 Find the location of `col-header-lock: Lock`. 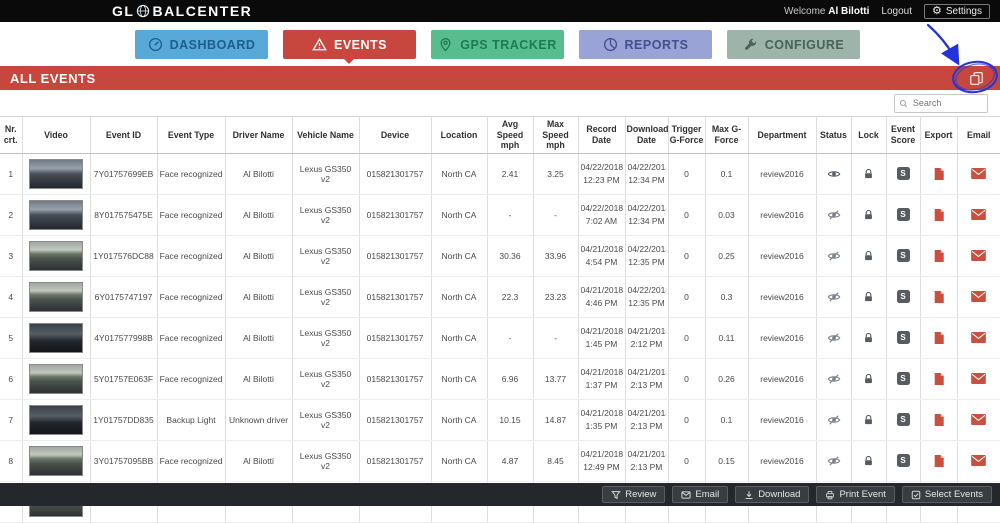

col-header-lock: Lock is located at coordinates (869, 135).